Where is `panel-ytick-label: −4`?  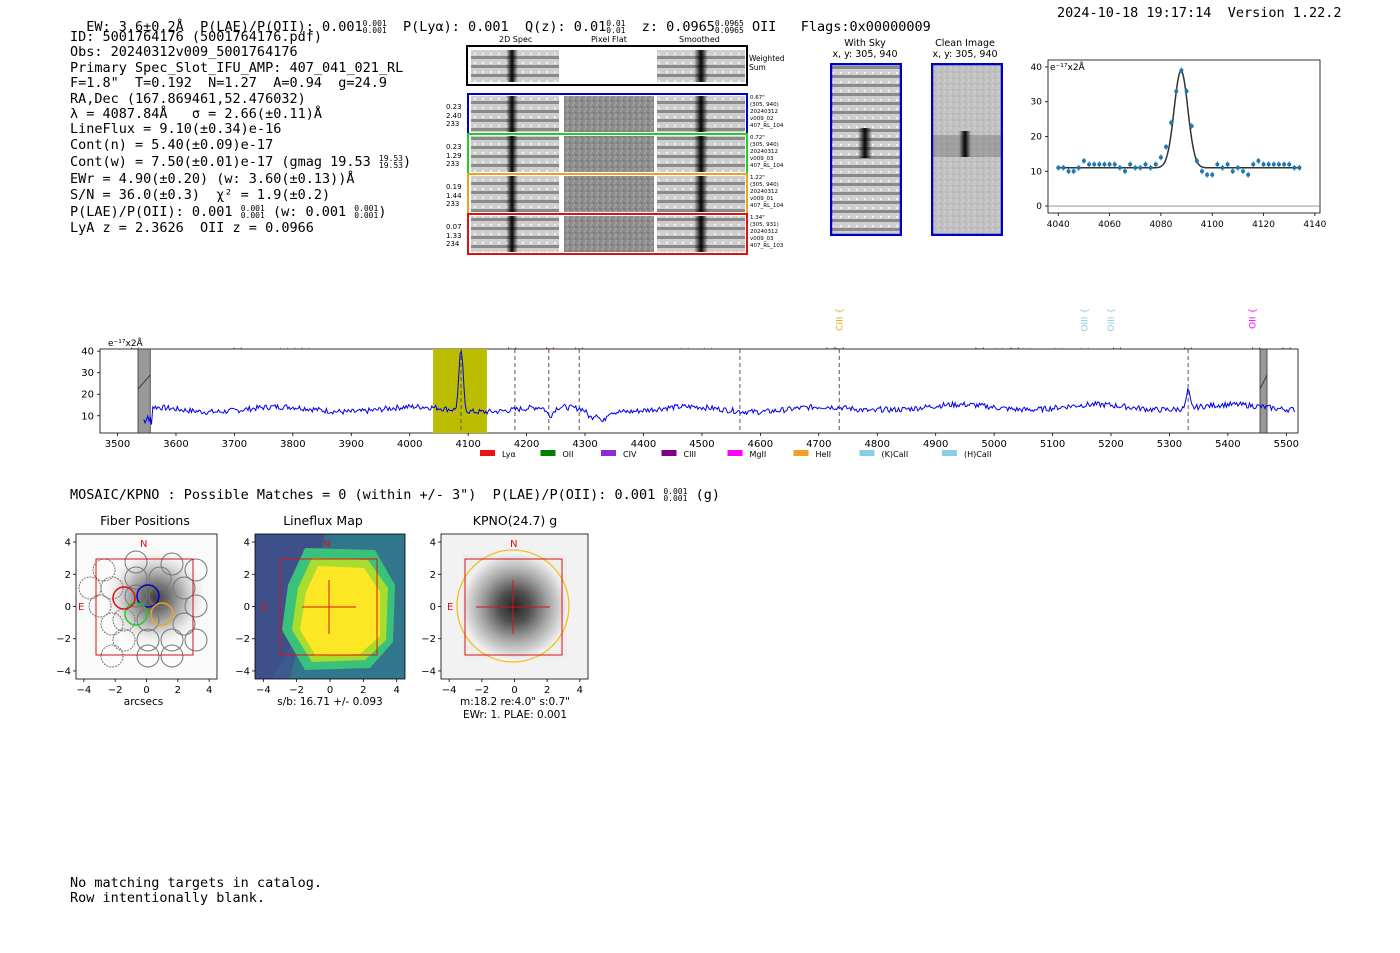
panel-ytick-label: −4 is located at coordinates (428, 671).